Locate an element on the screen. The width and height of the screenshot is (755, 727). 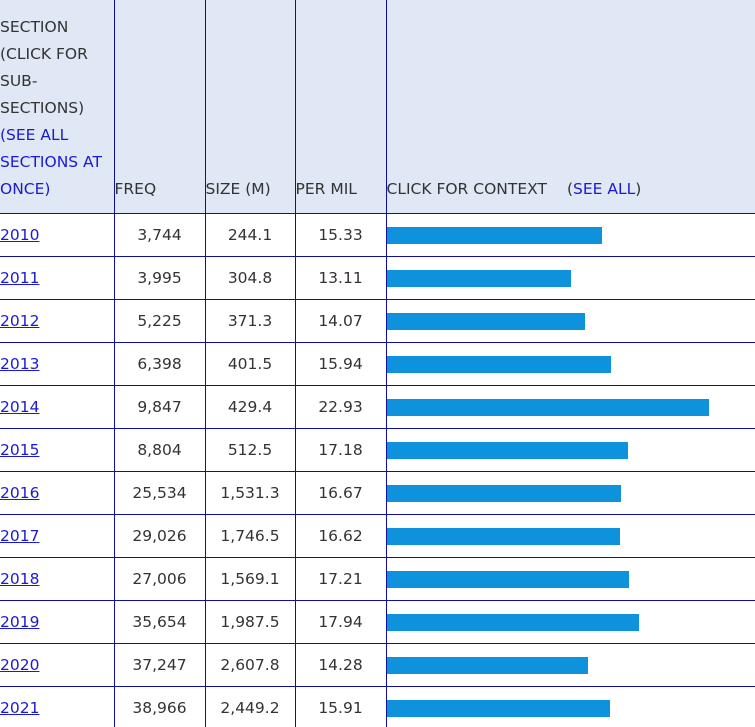
freq-cell: 29,026 is located at coordinates (159, 536).